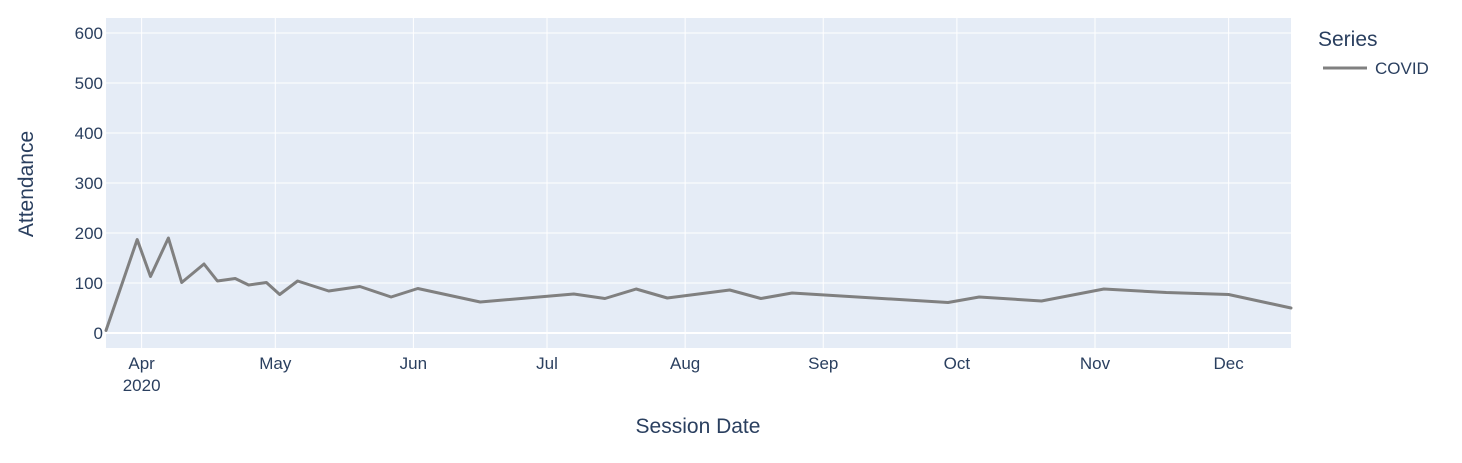 The image size is (1462, 463). What do you see at coordinates (823, 363) in the screenshot?
I see `x-tick-label: Sep` at bounding box center [823, 363].